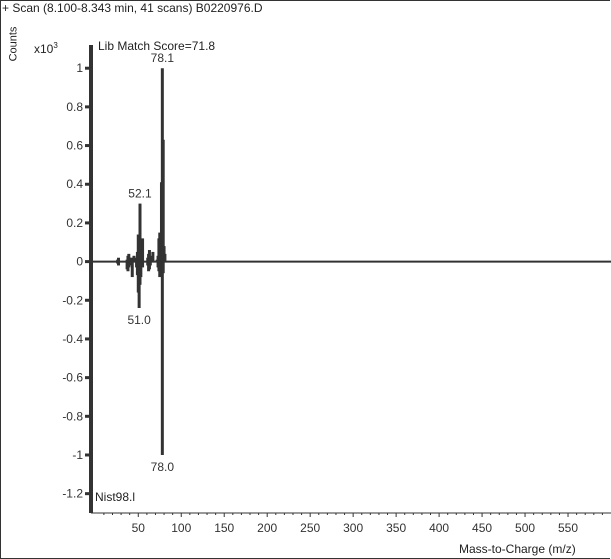 The height and width of the screenshot is (559, 611). What do you see at coordinates (55, 45) in the screenshot?
I see `y-exponent-power: 3` at bounding box center [55, 45].